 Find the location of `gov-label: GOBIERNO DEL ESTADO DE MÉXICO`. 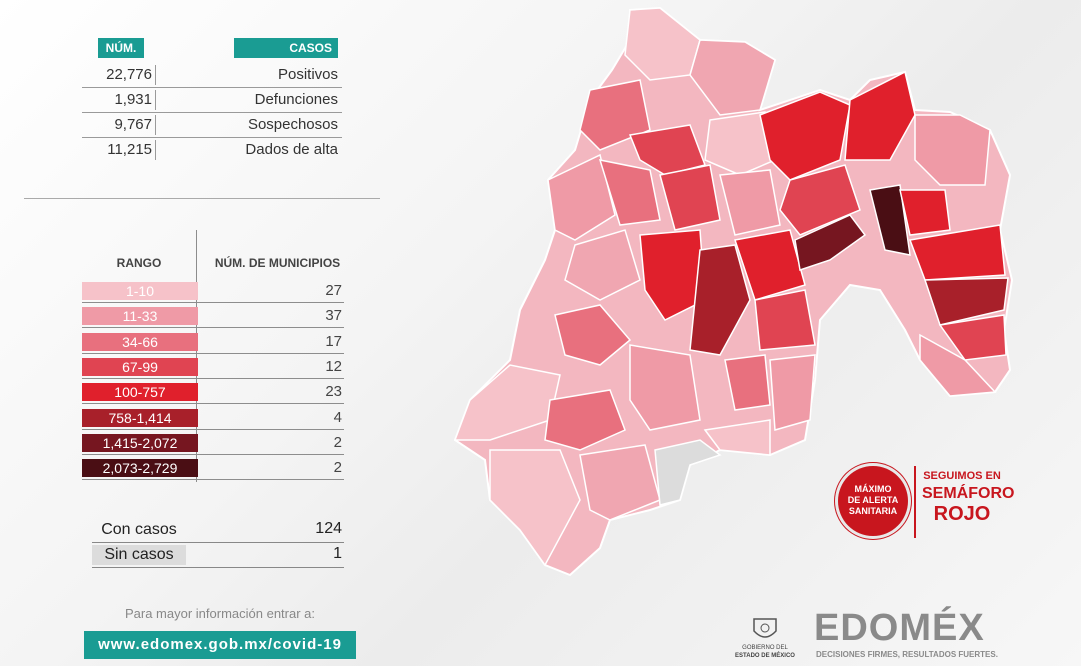

gov-label: GOBIERNO DEL ESTADO DE MÉXICO is located at coordinates (765, 652).